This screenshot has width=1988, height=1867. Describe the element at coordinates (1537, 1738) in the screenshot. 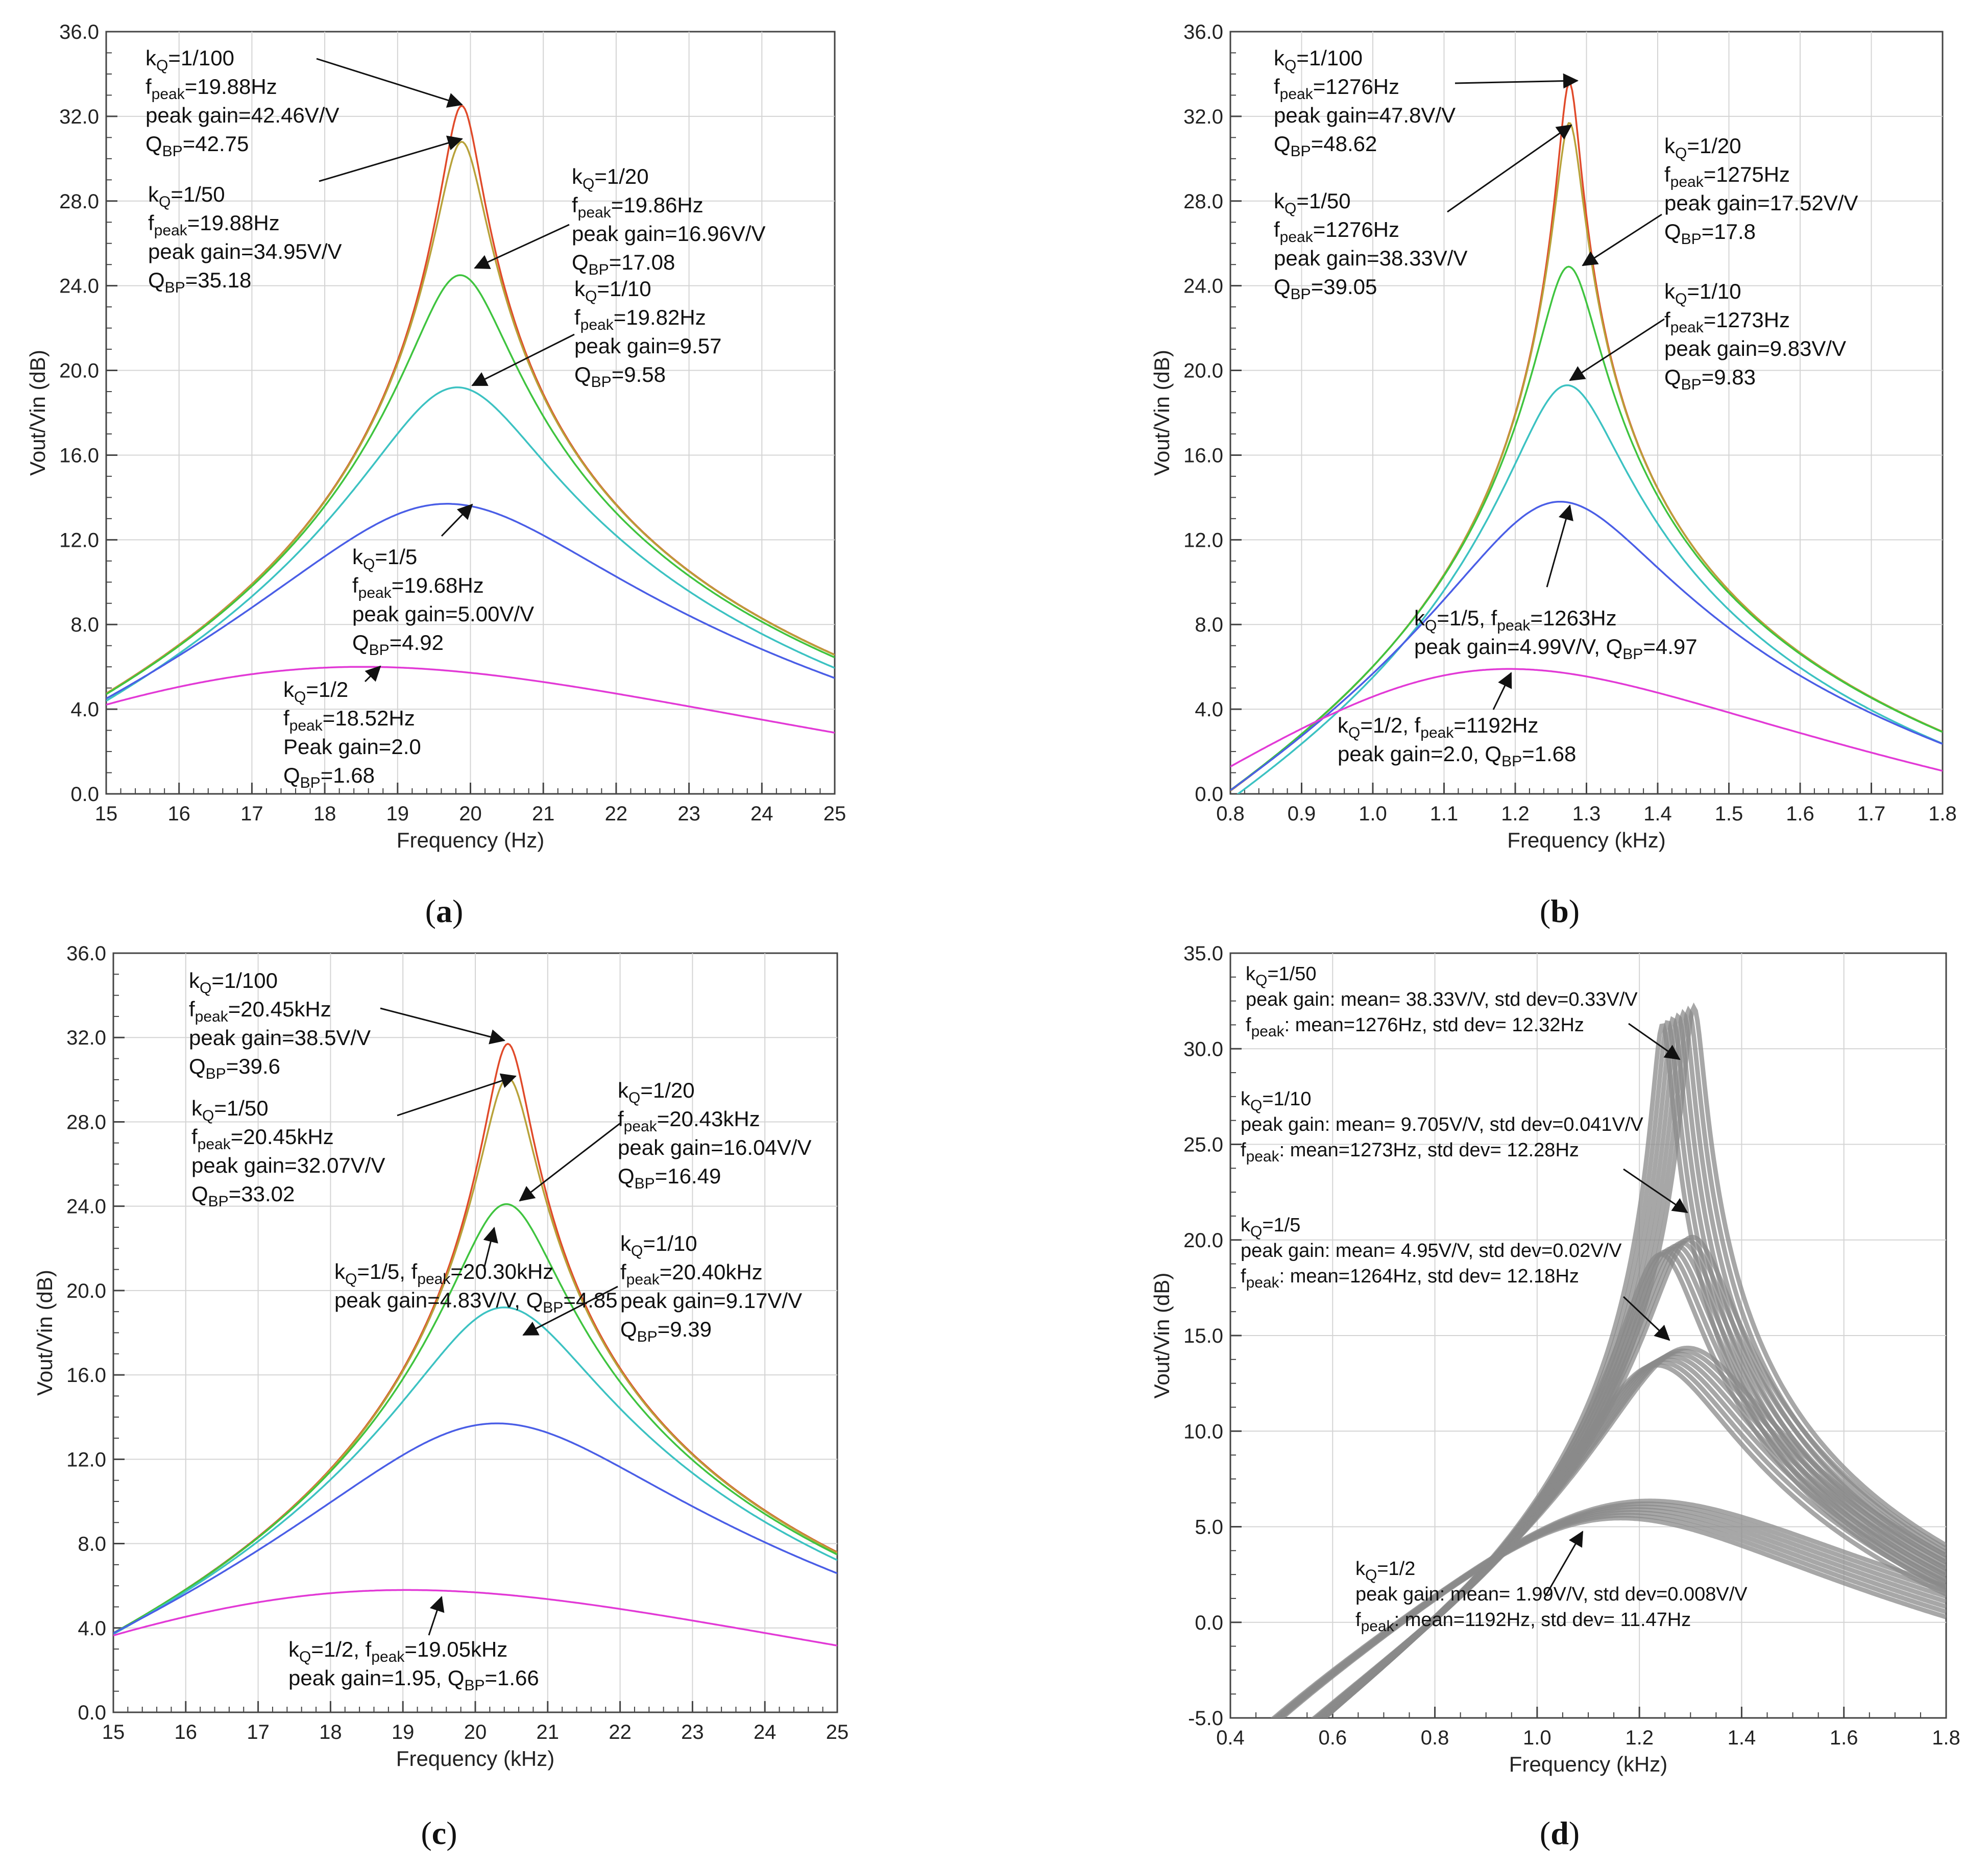

I see `x-tick-label: 1.0` at that location.